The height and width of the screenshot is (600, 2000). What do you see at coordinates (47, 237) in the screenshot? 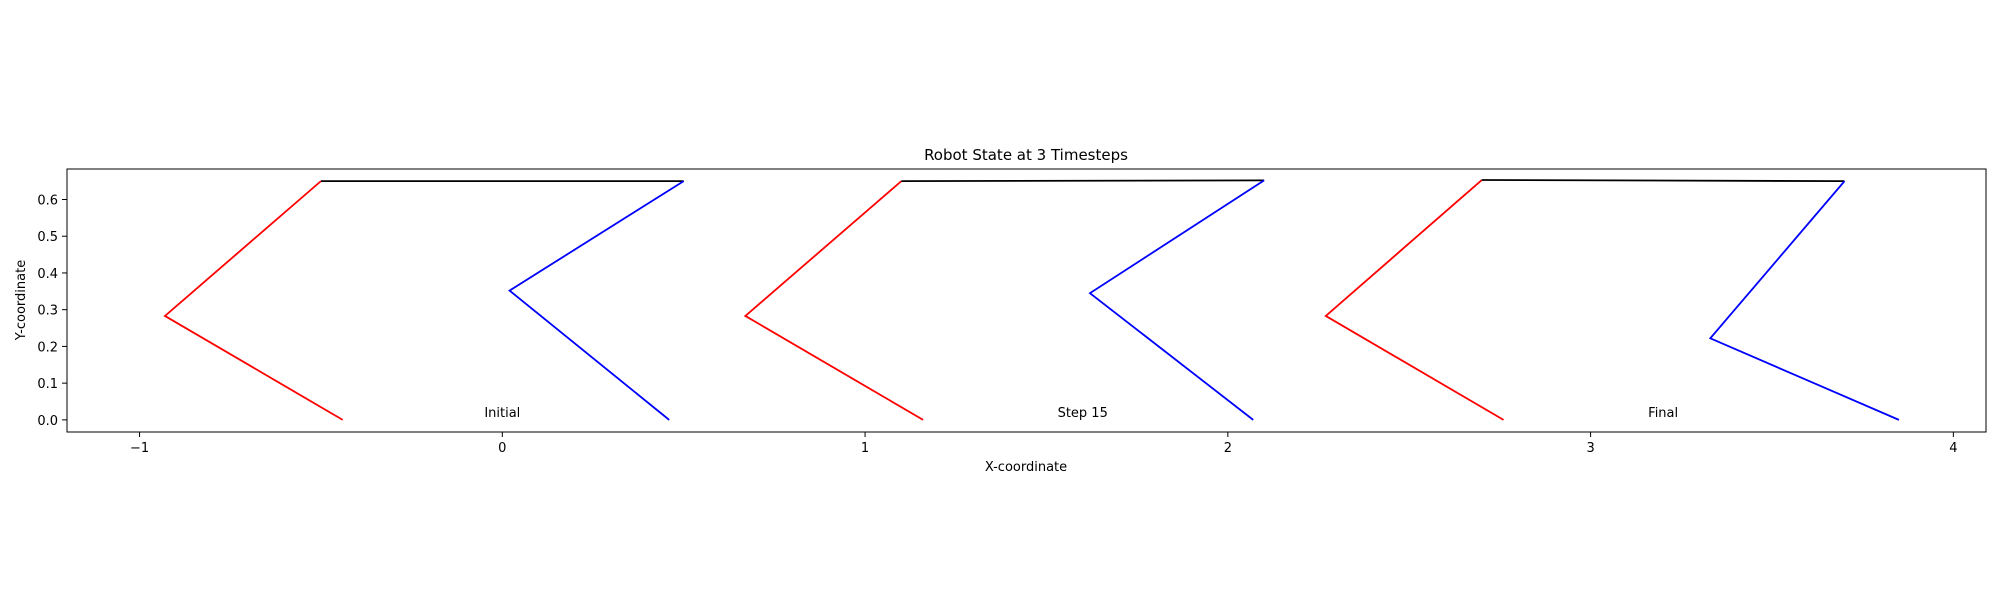
I see `y-tick-label-5: 0.5` at bounding box center [47, 237].